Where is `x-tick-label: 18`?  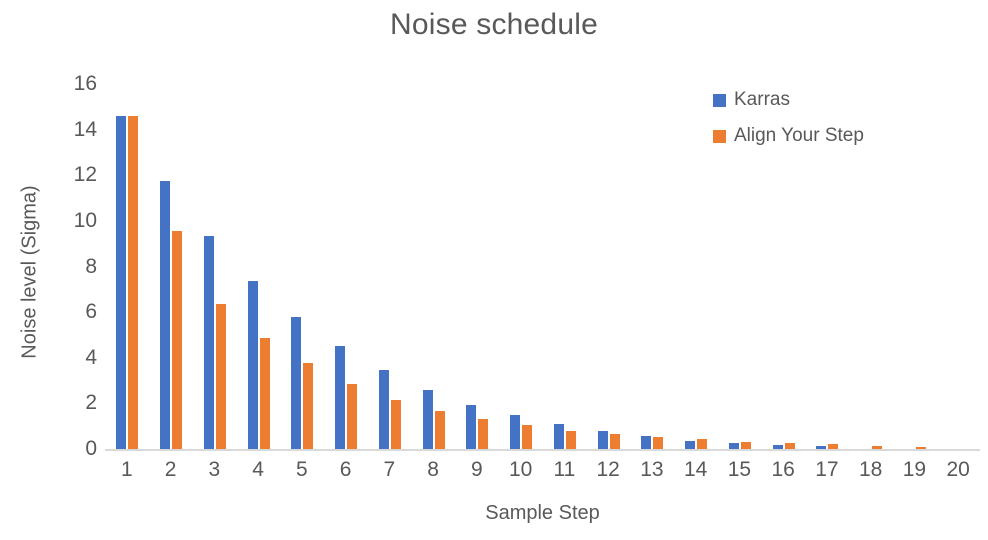 x-tick-label: 18 is located at coordinates (870, 469).